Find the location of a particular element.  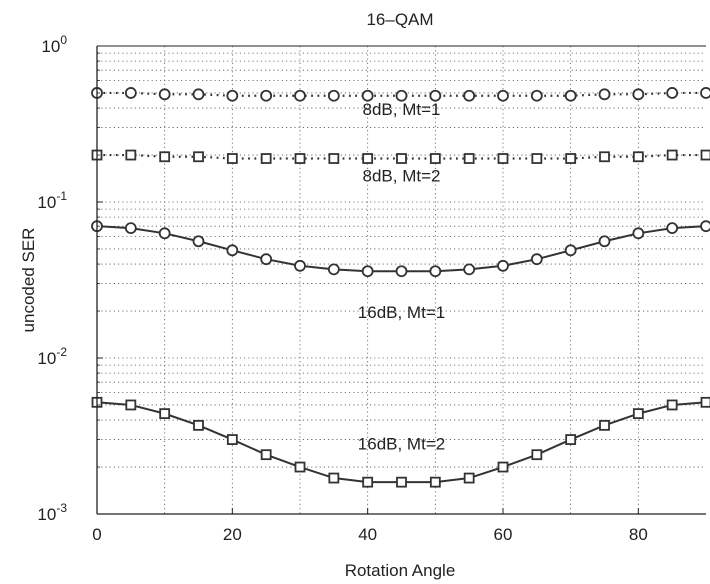

annotation-label: 8dB, Mt=2 is located at coordinates (402, 176).